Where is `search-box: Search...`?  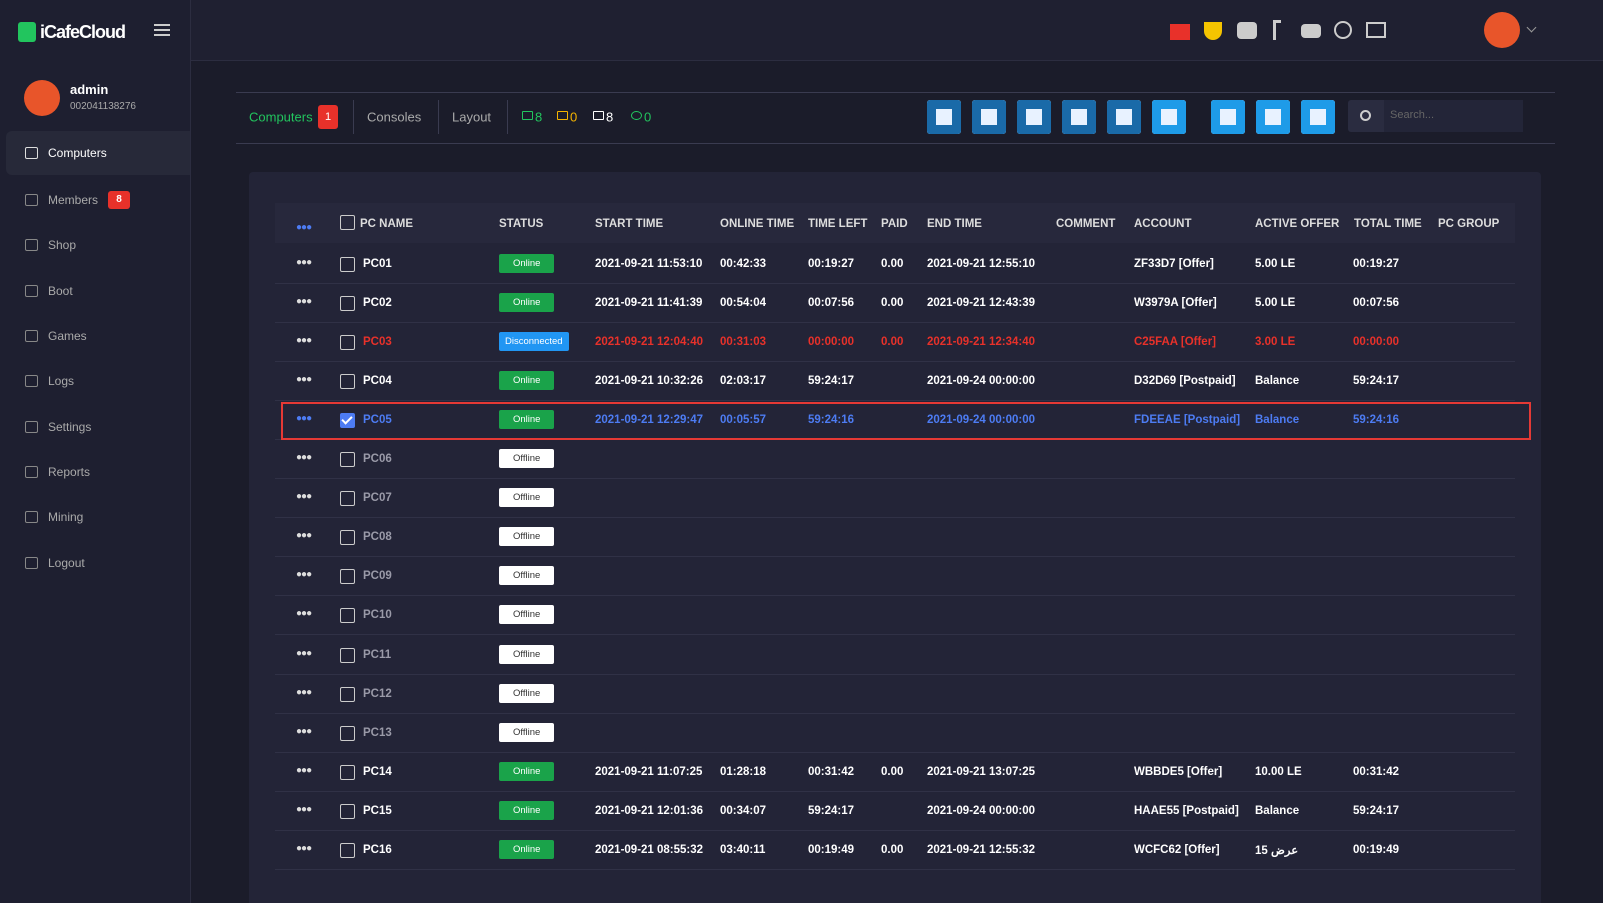 search-box: Search... is located at coordinates (1435, 116).